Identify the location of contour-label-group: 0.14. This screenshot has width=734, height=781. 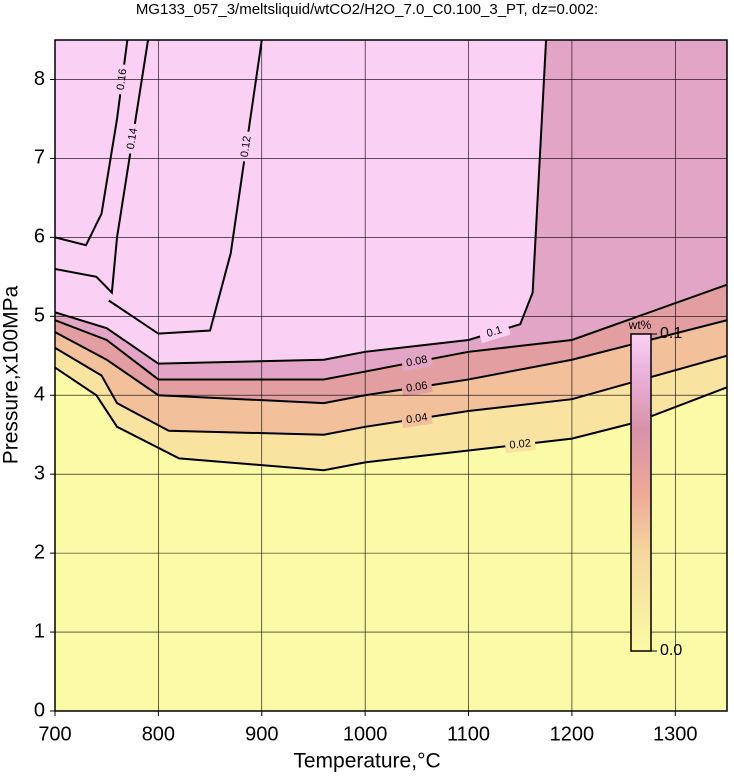
(132, 138).